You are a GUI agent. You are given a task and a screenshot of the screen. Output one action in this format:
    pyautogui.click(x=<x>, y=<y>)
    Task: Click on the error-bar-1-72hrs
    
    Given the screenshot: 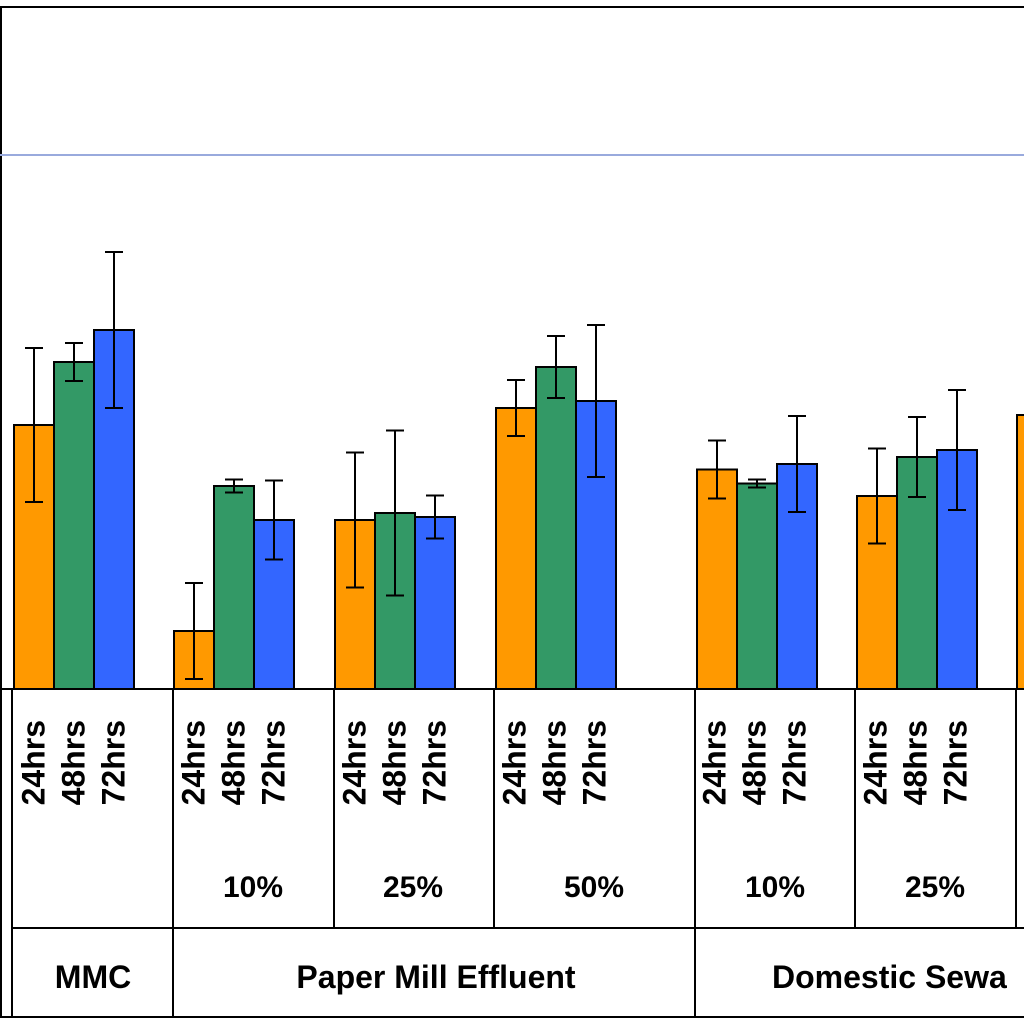 What is the action you would take?
    pyautogui.click(x=114, y=330)
    